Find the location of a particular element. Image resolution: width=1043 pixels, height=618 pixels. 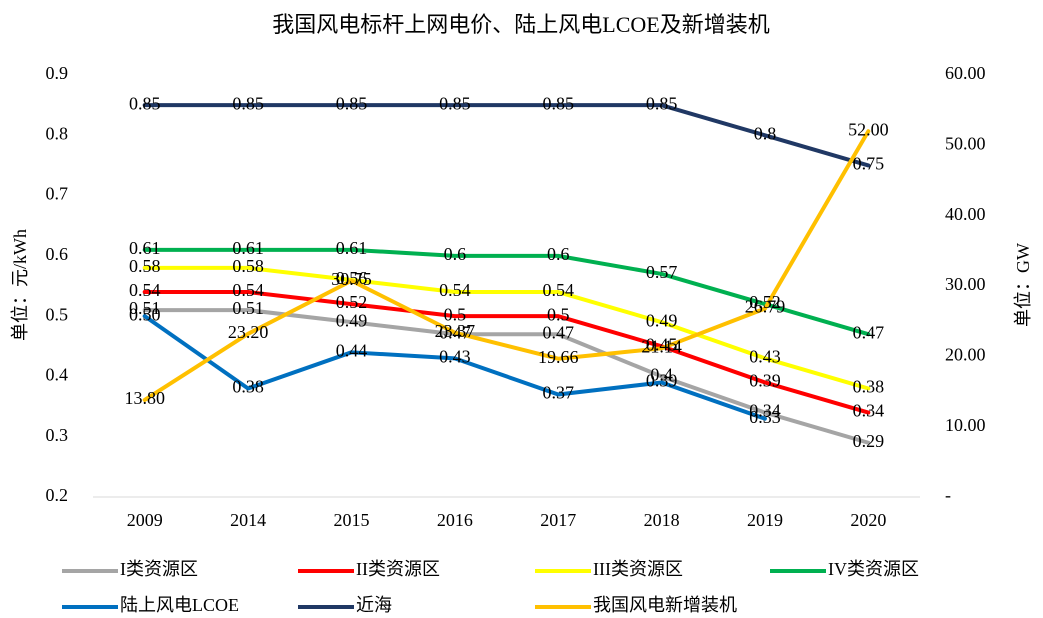

y2-tick-label: 20.00 is located at coordinates (965, 354).